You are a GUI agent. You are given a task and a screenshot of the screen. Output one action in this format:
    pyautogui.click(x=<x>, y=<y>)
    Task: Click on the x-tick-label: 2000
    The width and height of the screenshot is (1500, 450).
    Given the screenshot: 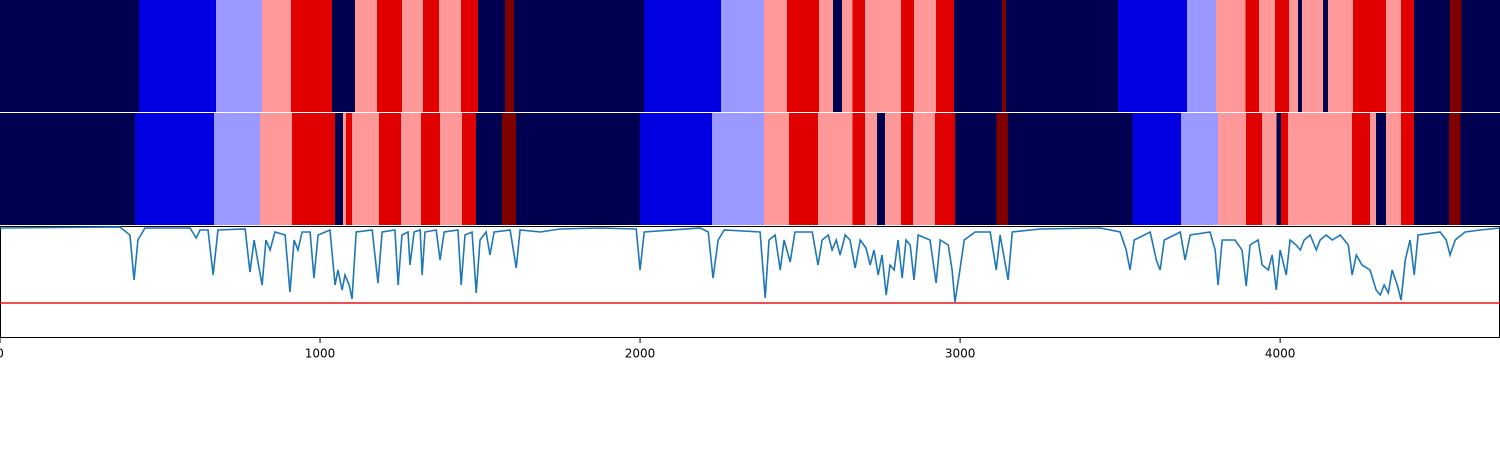 What is the action you would take?
    pyautogui.click(x=640, y=354)
    